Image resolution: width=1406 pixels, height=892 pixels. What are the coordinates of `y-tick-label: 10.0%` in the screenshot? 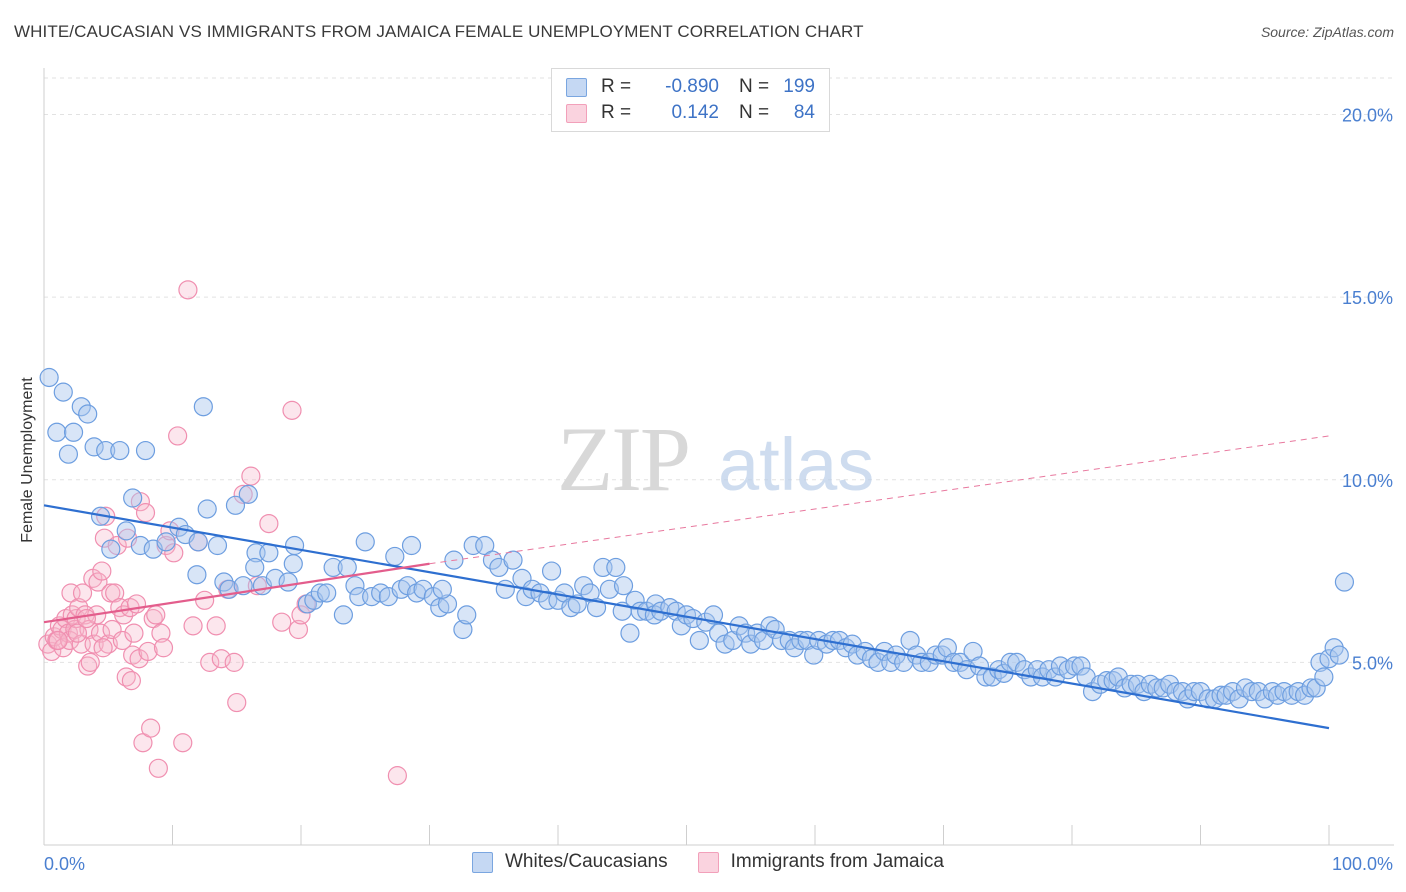 It's located at (1367, 481).